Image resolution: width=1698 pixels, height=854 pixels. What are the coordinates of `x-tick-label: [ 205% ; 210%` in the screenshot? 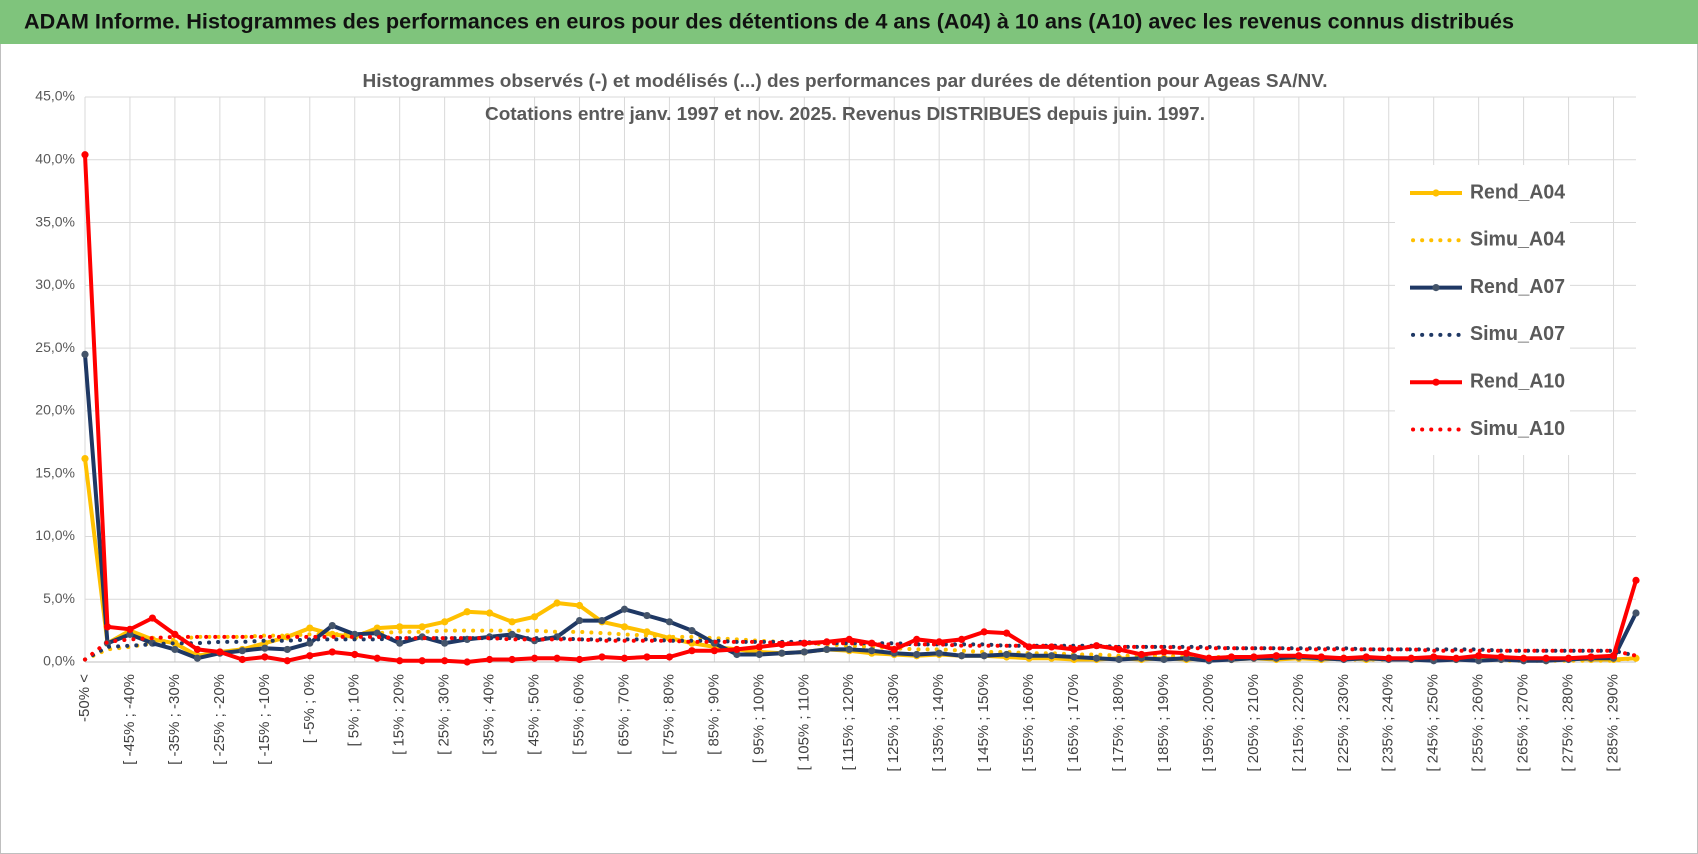 It's located at (1253, 723).